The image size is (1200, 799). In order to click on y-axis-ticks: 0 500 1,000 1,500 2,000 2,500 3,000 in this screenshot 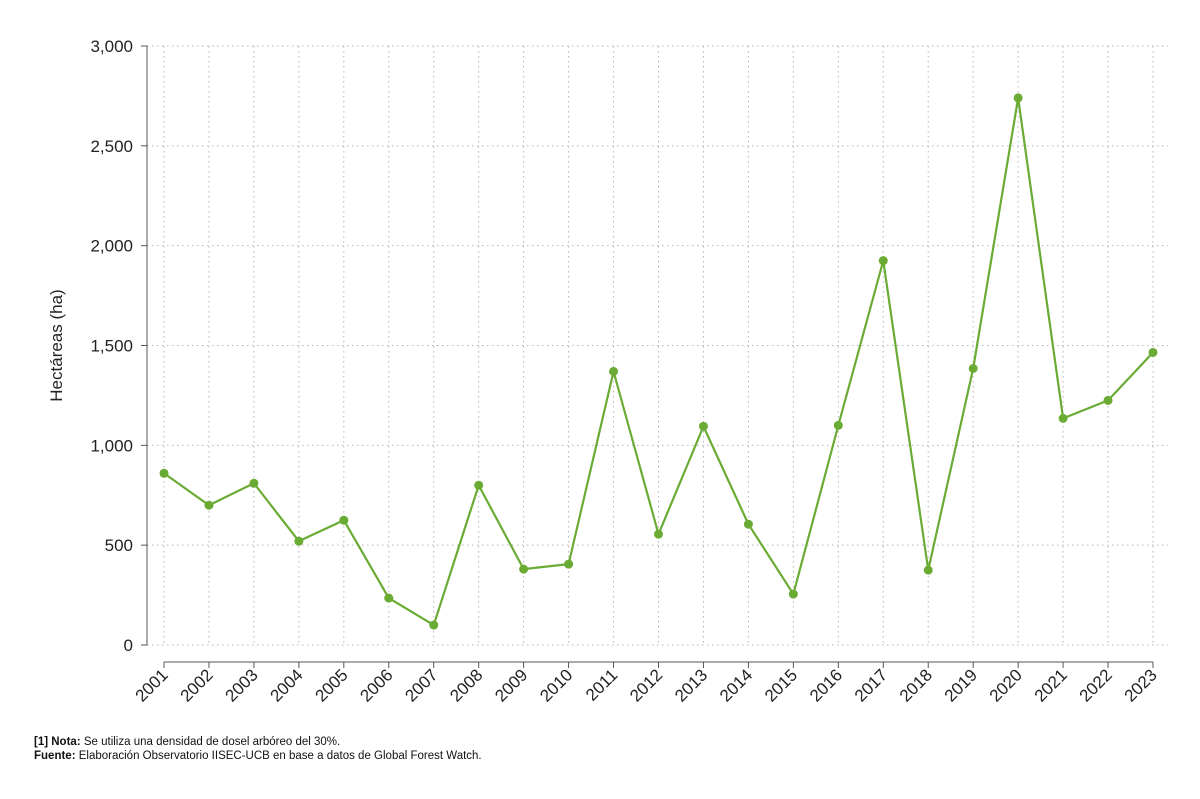, I will do `click(118, 346)`.